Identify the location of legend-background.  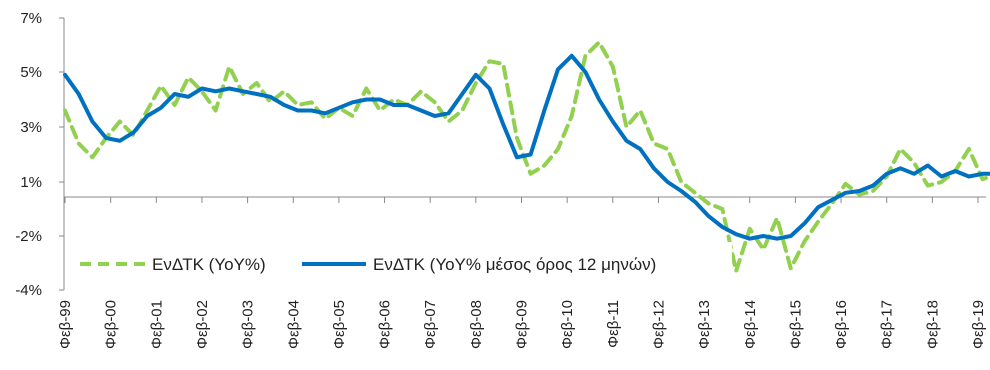
(402, 260).